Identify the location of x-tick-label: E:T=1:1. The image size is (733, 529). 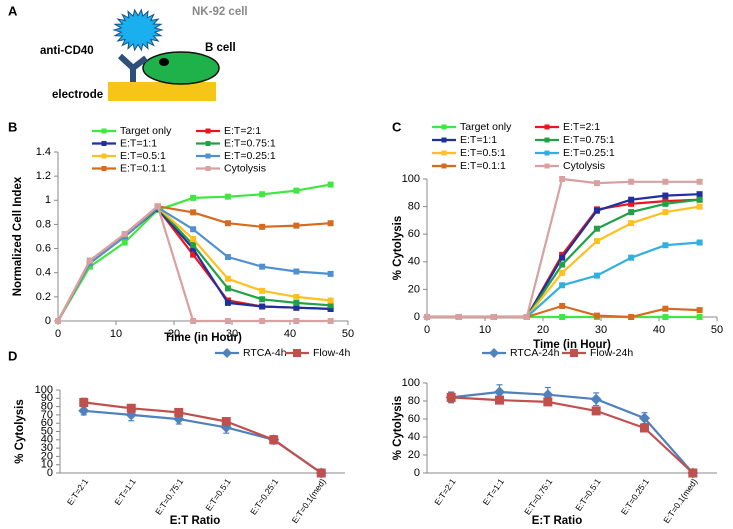
(494, 491).